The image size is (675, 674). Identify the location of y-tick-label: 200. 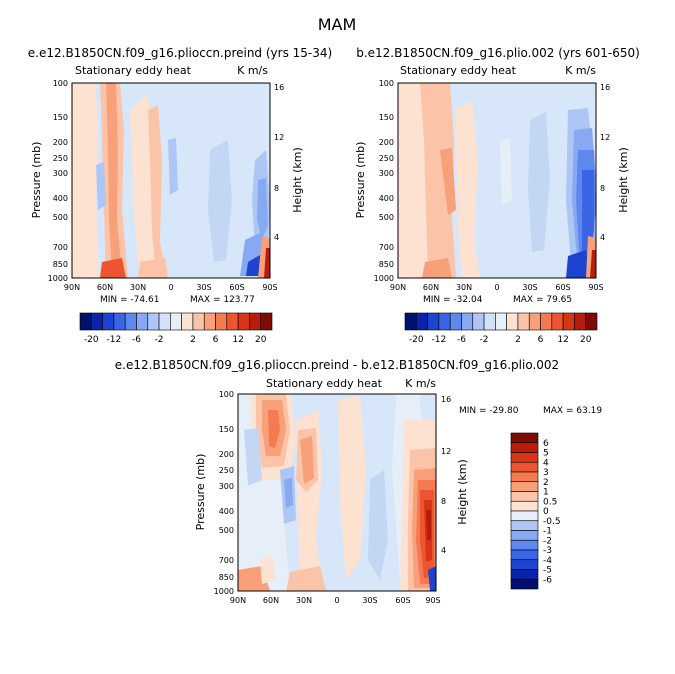
(60, 142).